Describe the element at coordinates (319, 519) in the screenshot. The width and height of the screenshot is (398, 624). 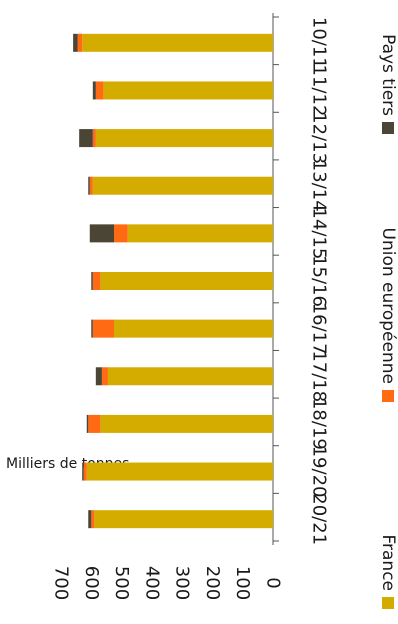
I see `category-label: 20/21` at that location.